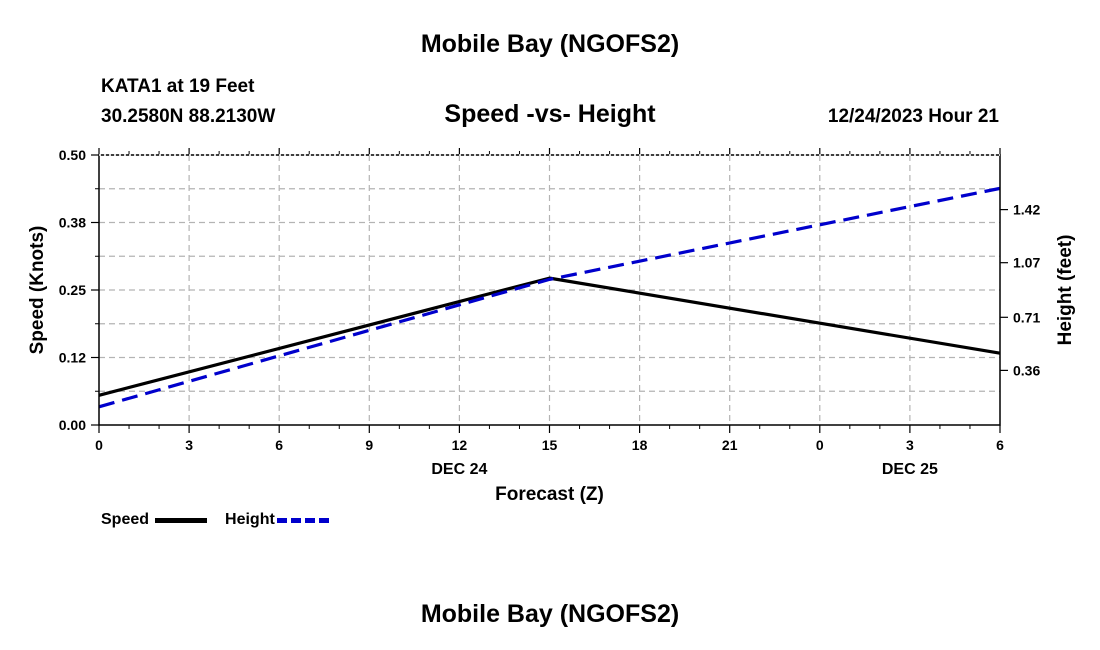 Image resolution: width=1100 pixels, height=650 pixels. Describe the element at coordinates (72, 358) in the screenshot. I see `y-tick-label: 0.12` at that location.